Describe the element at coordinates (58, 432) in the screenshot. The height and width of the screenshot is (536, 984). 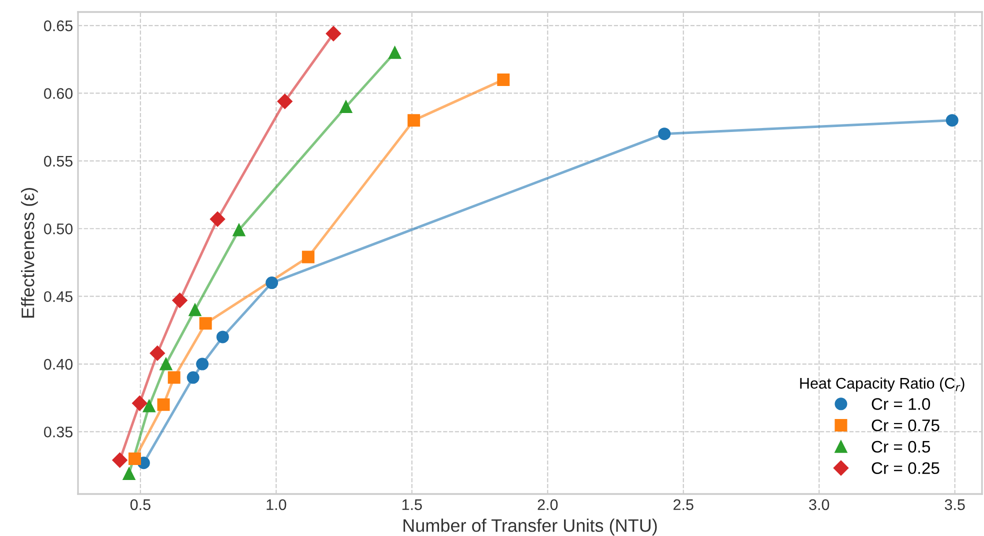
I see `y-tick-label: 0.35` at that location.